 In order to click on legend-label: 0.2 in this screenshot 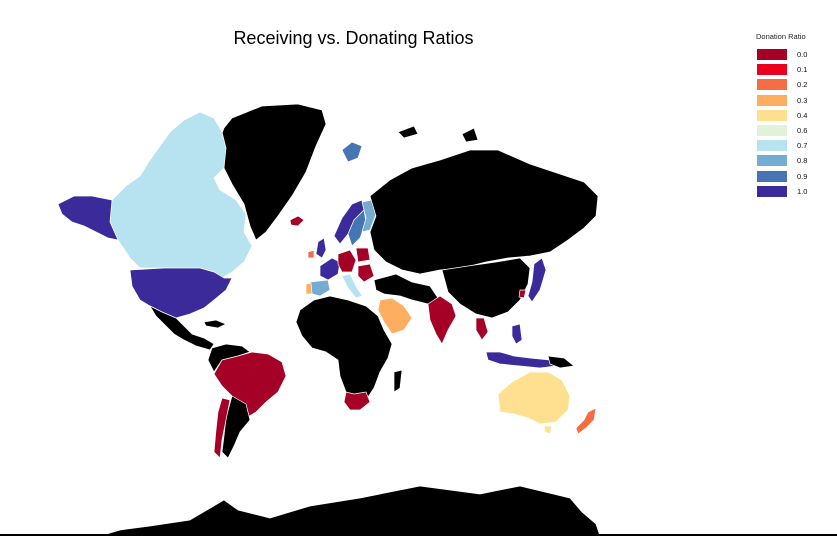, I will do `click(802, 85)`.